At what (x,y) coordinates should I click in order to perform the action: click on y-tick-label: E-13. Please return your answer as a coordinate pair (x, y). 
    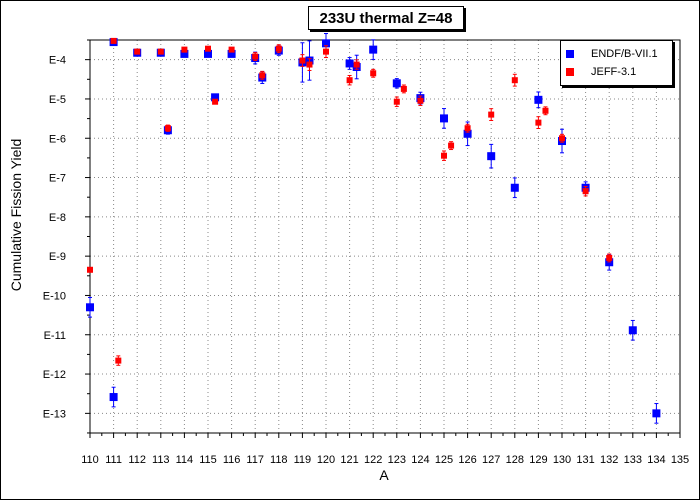
    Looking at the image, I should click on (54, 414).